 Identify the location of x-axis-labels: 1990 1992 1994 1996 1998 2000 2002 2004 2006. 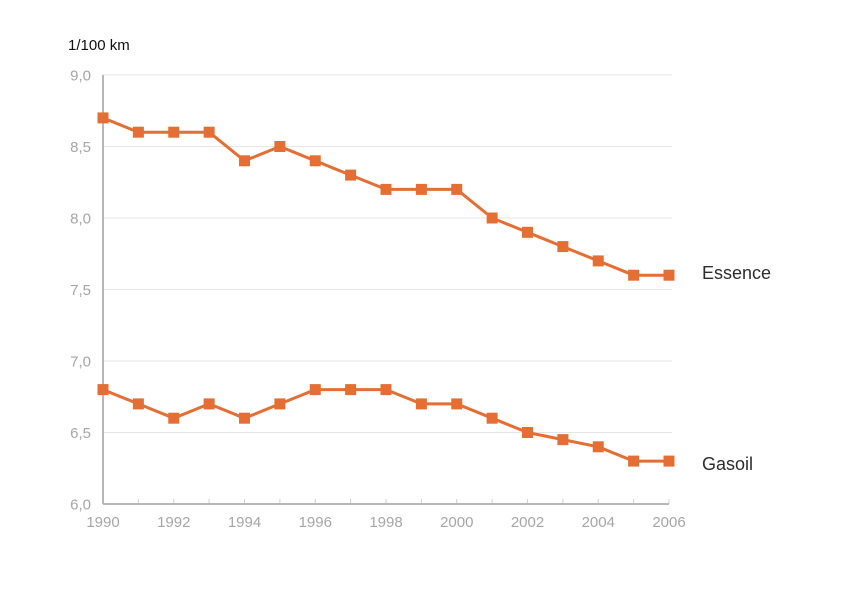
(385, 522).